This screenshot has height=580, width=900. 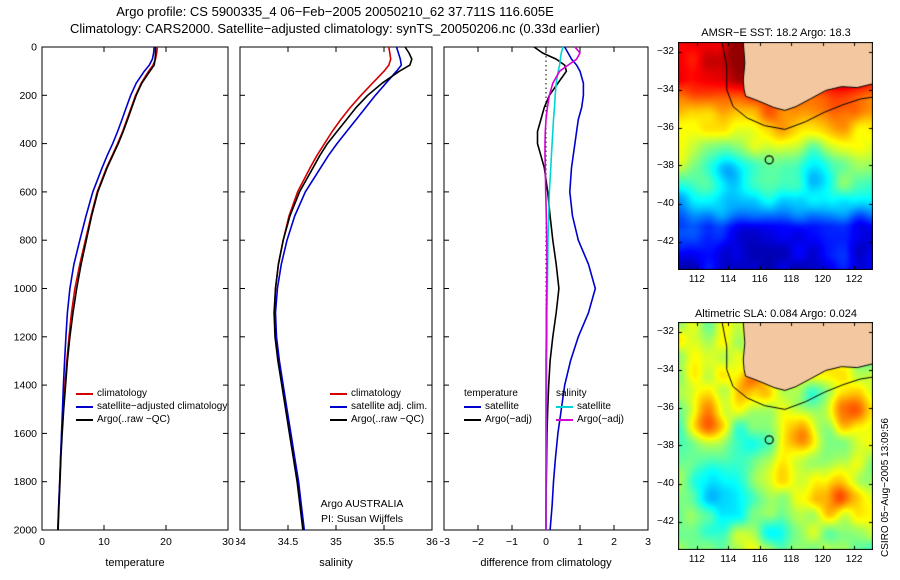 What do you see at coordinates (26, 434) in the screenshot?
I see `y-tick-label: 1600` at bounding box center [26, 434].